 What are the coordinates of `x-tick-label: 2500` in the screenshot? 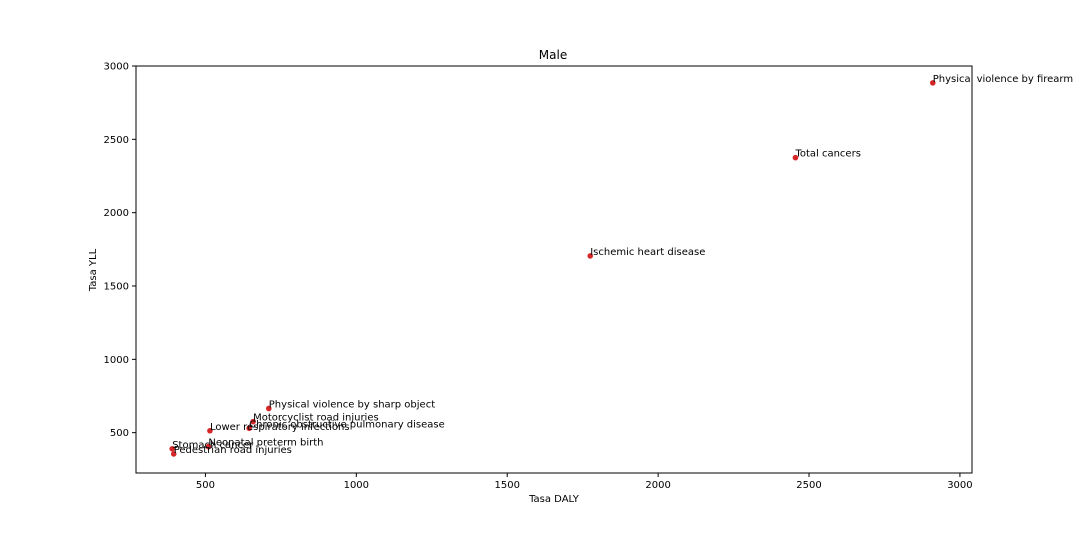 It's located at (808, 485).